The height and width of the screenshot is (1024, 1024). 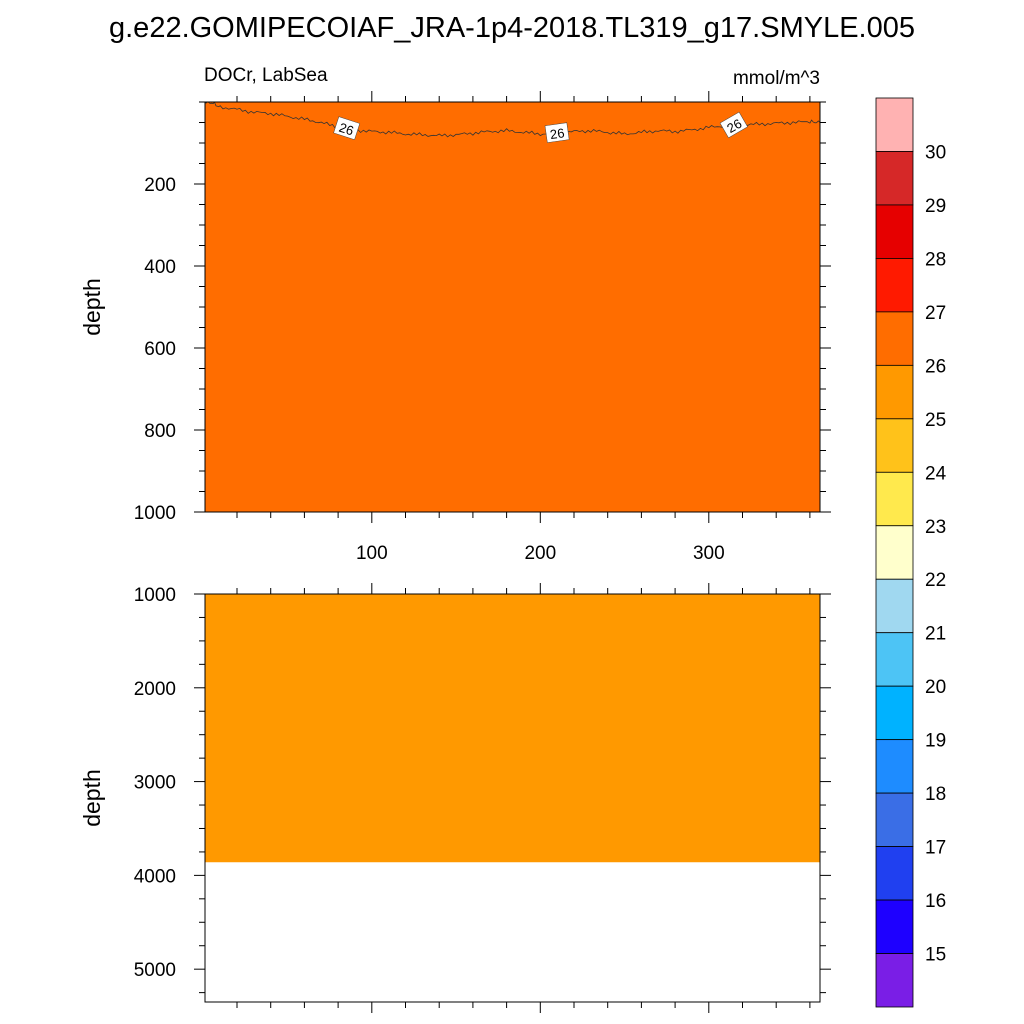 What do you see at coordinates (155, 970) in the screenshot?
I see `y-tick-label: 5000` at bounding box center [155, 970].